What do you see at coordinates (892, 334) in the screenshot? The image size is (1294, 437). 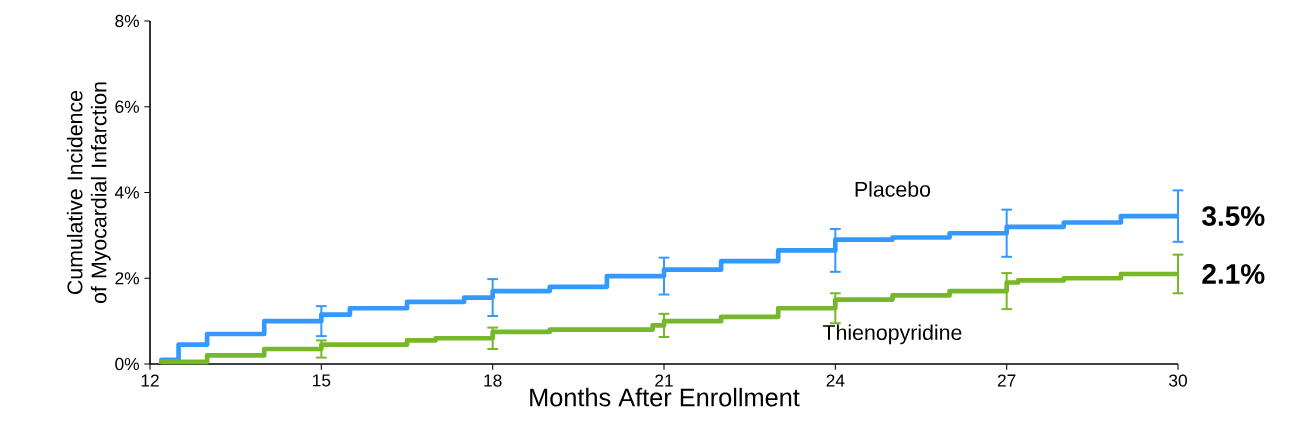 I see `series-label: Thienopyridine` at bounding box center [892, 334].